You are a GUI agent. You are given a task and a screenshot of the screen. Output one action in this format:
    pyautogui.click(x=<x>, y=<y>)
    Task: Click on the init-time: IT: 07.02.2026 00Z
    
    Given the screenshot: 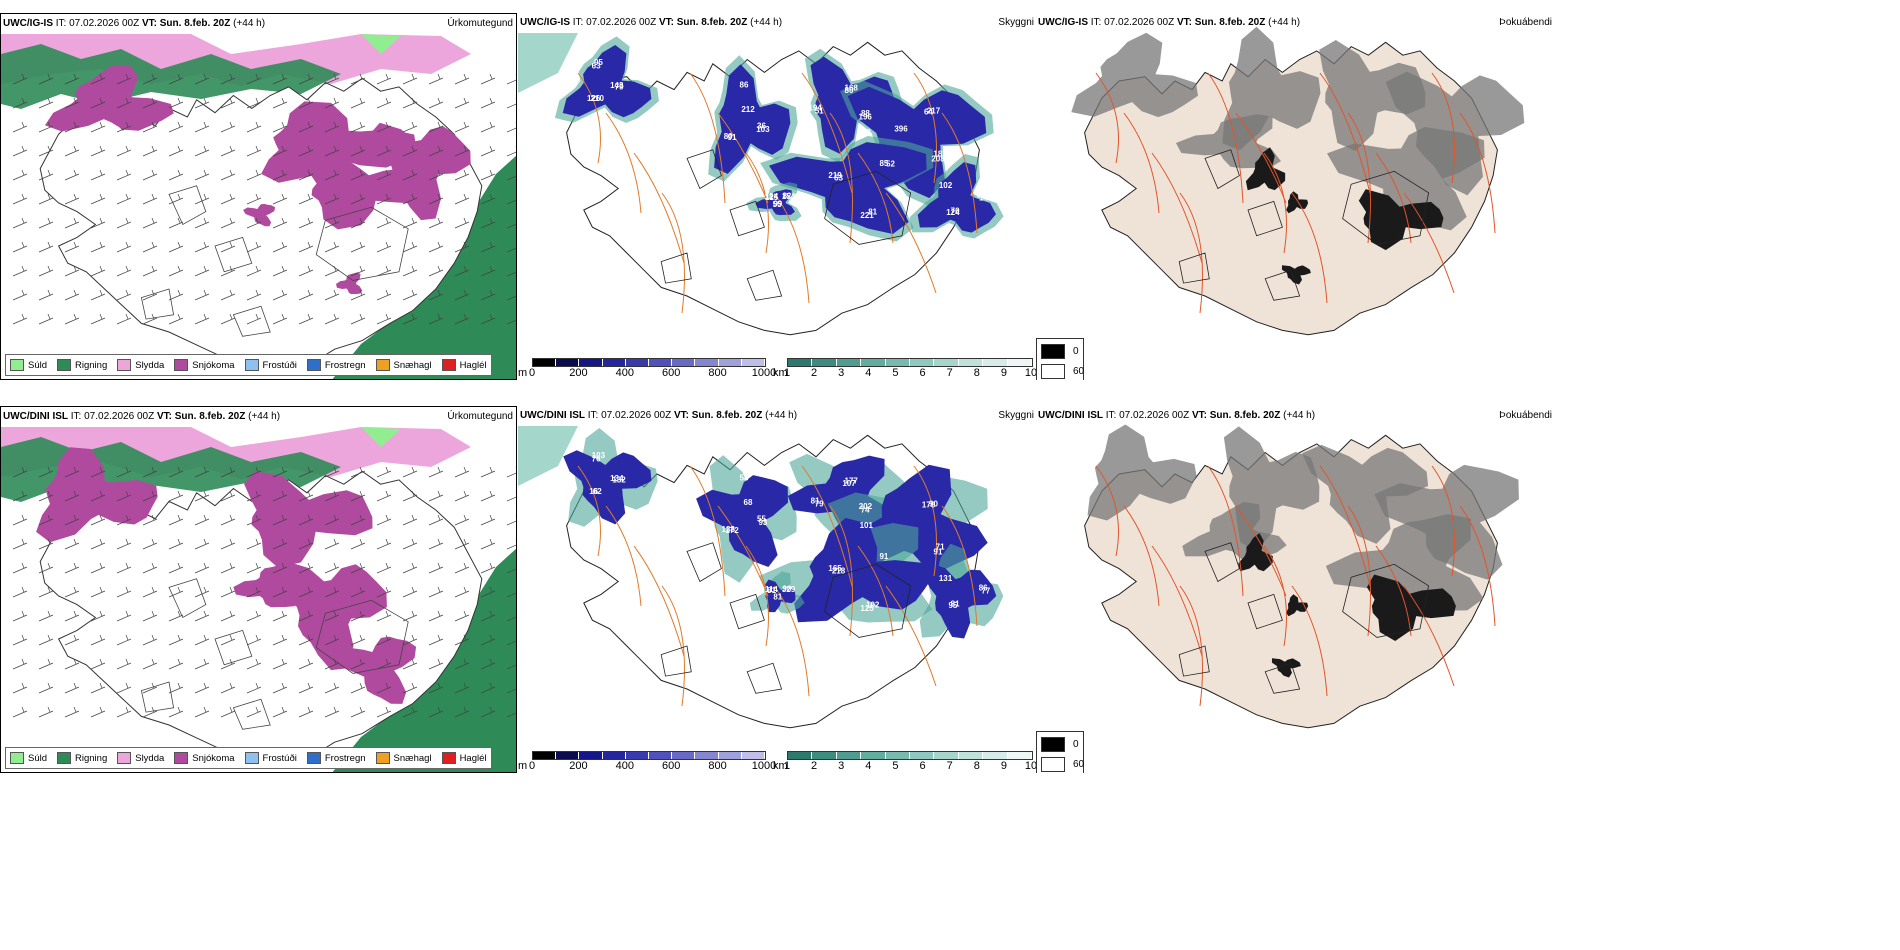 What is the action you would take?
    pyautogui.click(x=1132, y=22)
    